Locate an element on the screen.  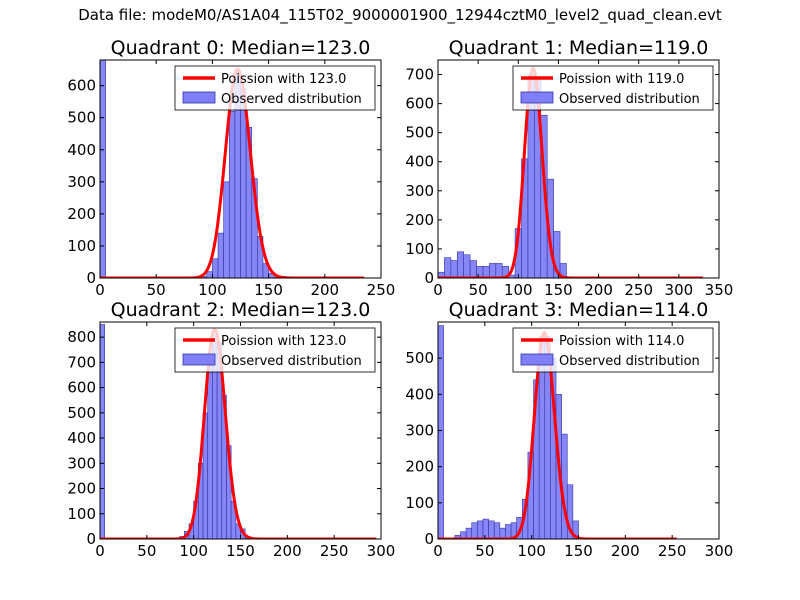
legend-curve-label: Poission with 119.0 is located at coordinates (621, 79).